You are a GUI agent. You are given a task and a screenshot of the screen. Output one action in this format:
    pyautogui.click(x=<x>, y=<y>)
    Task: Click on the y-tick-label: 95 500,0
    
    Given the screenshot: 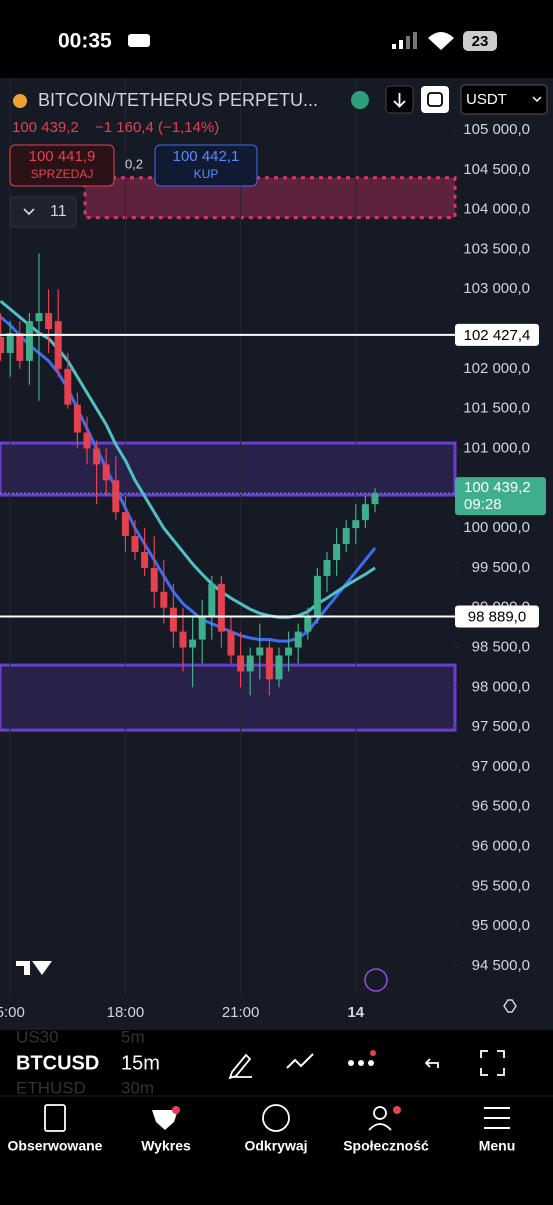 What is the action you would take?
    pyautogui.click(x=501, y=885)
    